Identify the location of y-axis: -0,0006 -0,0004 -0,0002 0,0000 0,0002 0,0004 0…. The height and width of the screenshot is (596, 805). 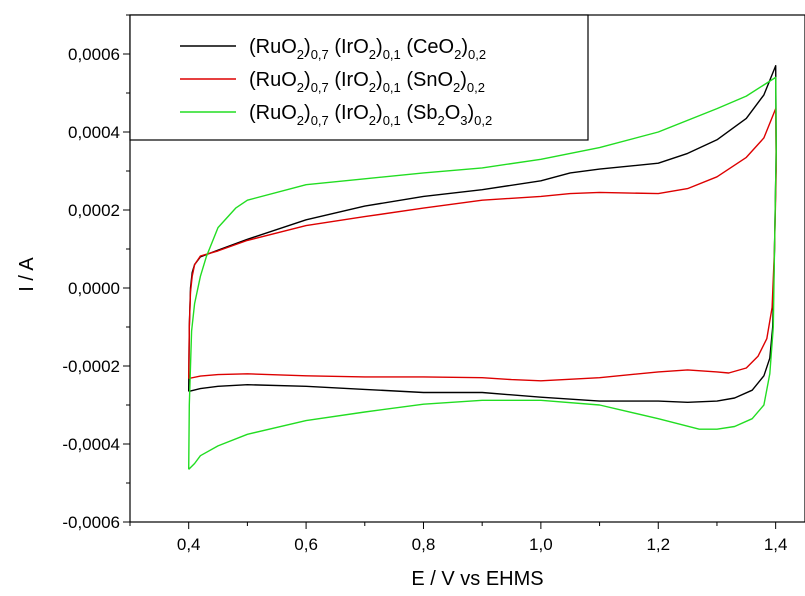
(96, 273).